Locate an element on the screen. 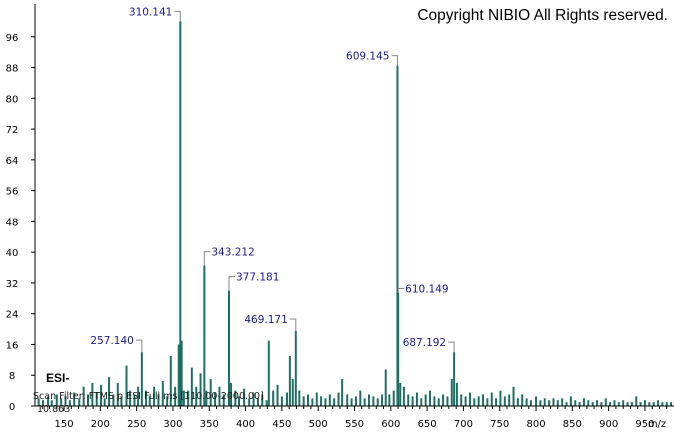  x-tick-label: 750 is located at coordinates (499, 424).